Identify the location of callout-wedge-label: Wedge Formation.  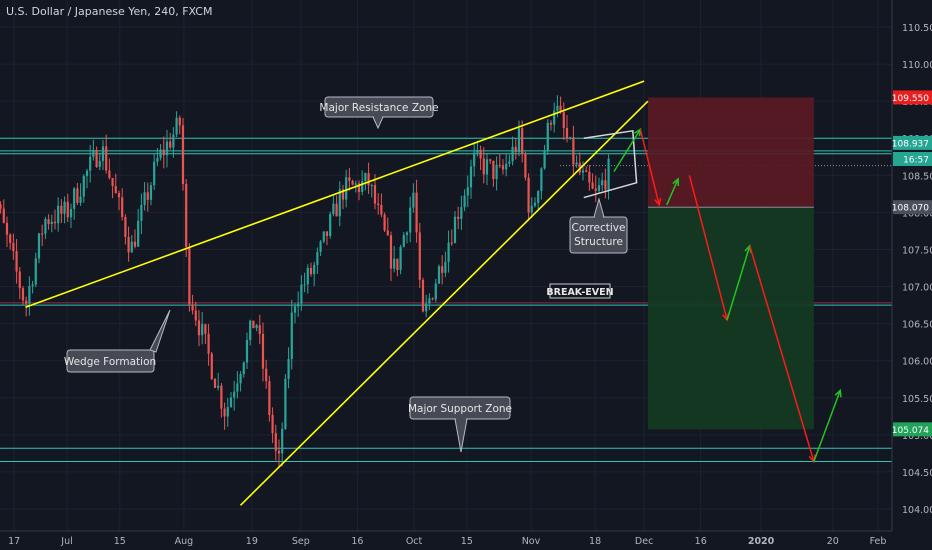
(110, 362).